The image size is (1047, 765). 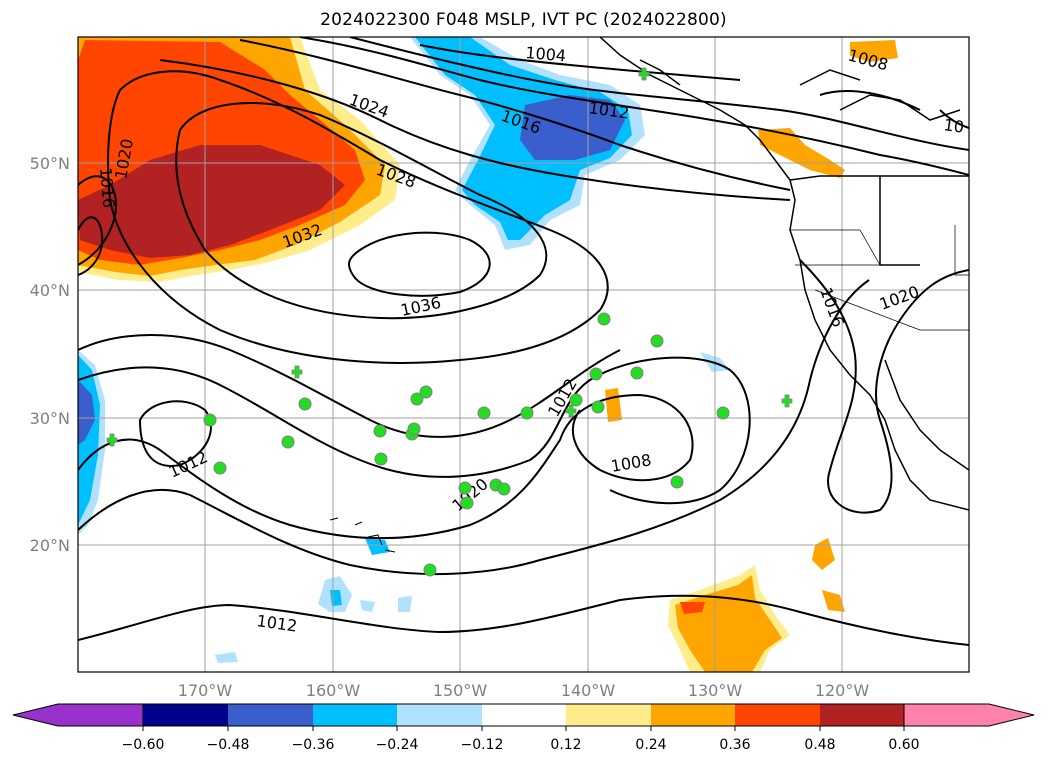 I want to click on lon-label: 160°W, so click(x=333, y=690).